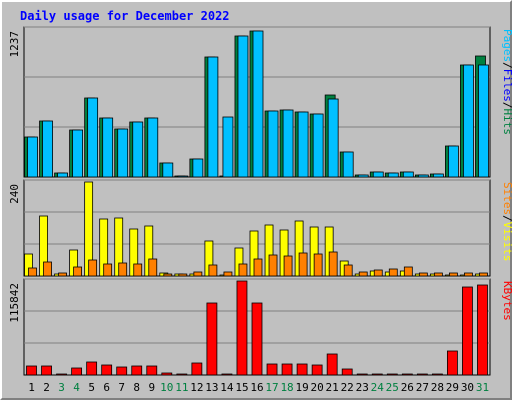 Image resolution: width=512 pixels, height=400 pixels. I want to click on x-tick-label: 9, so click(151, 387).